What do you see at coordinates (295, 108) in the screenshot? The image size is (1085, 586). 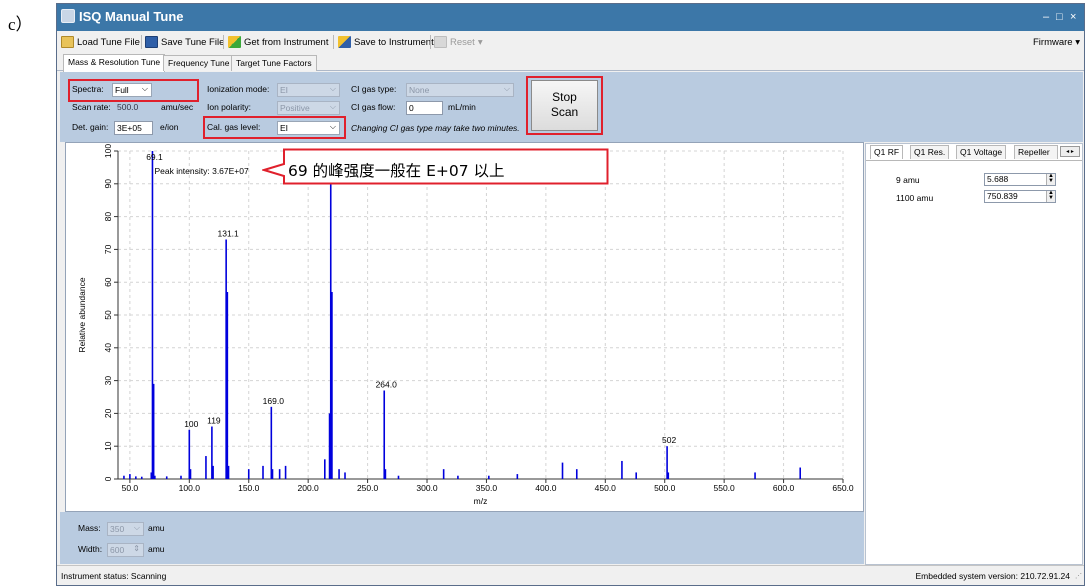 I see `ion-polarity-value: Positive` at bounding box center [295, 108].